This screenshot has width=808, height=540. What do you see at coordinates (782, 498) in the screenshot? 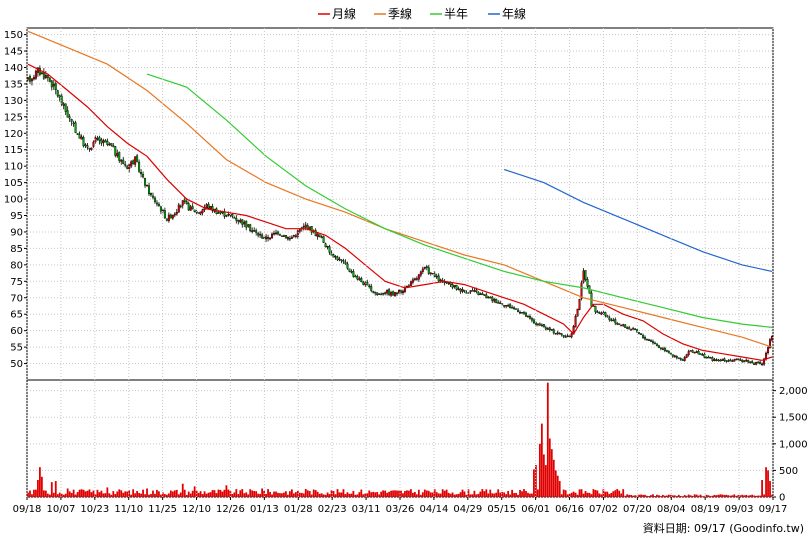
I see `volume-tick-label: 0` at bounding box center [782, 498].